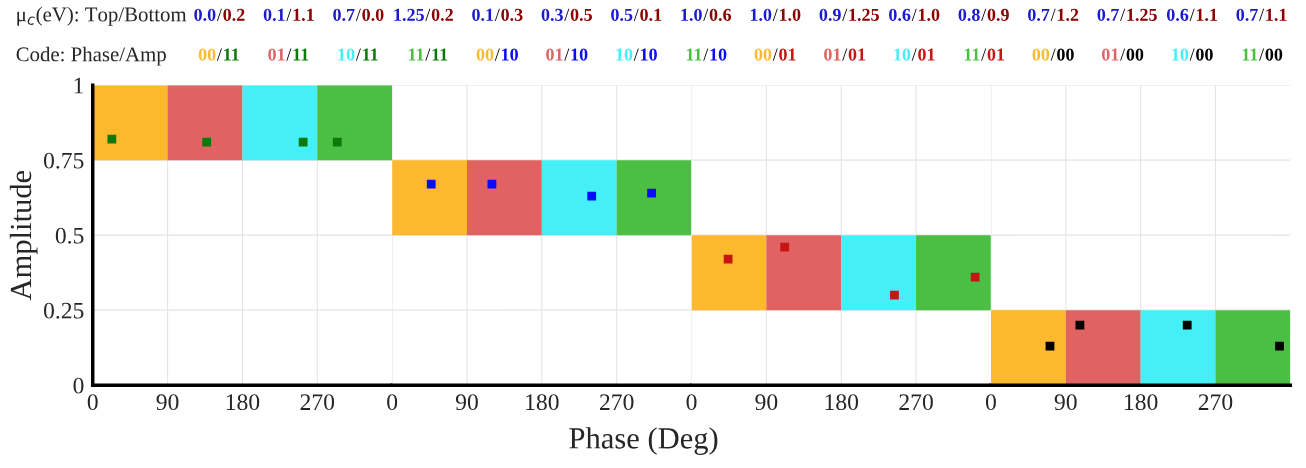  What do you see at coordinates (78, 385) in the screenshot?
I see `y-tick-label: 0` at bounding box center [78, 385].